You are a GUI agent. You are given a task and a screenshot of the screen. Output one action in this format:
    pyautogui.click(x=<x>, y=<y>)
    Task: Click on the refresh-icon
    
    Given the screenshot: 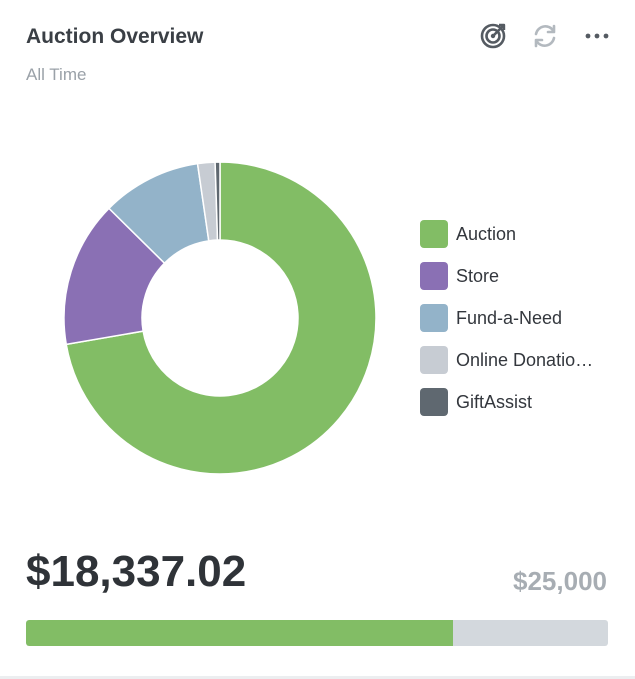 What is the action you would take?
    pyautogui.click(x=545, y=36)
    